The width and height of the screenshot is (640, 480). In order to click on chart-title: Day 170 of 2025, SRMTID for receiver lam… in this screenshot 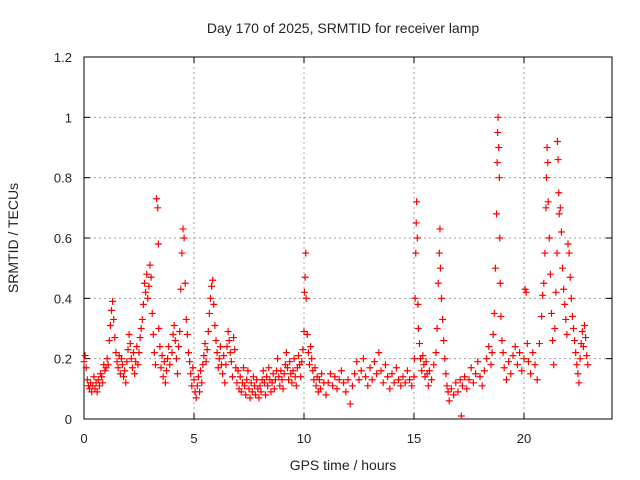, I will do `click(343, 28)`.